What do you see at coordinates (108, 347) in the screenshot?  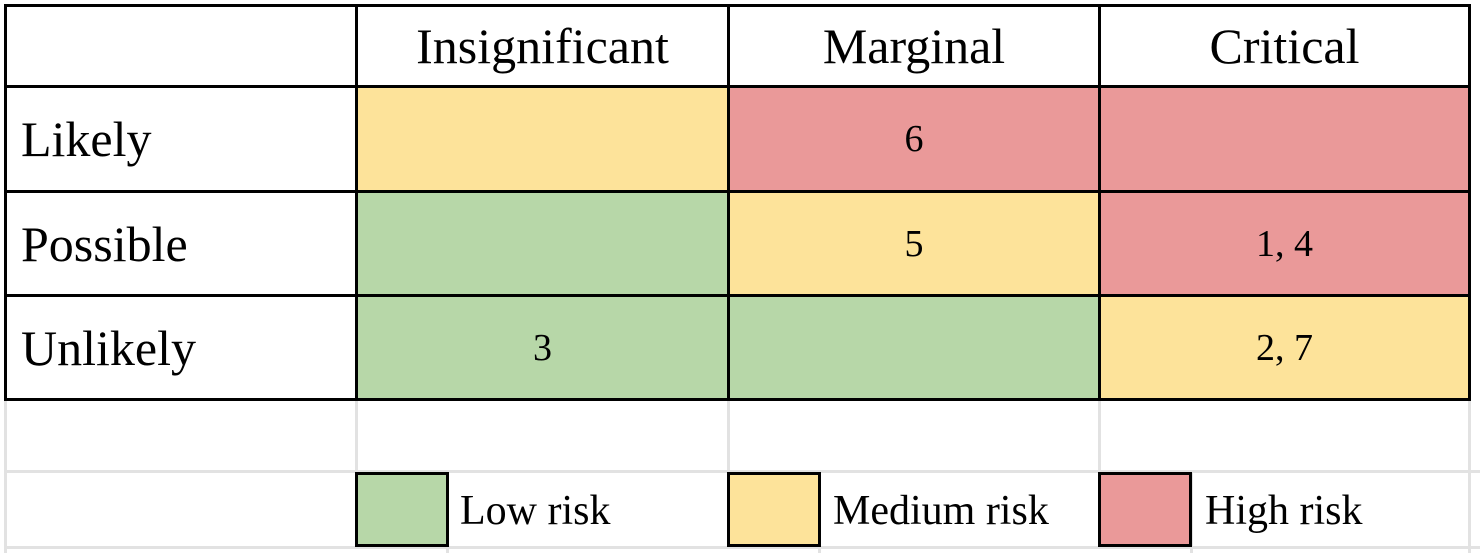 I see `row-label-unlikely: Unlikely` at bounding box center [108, 347].